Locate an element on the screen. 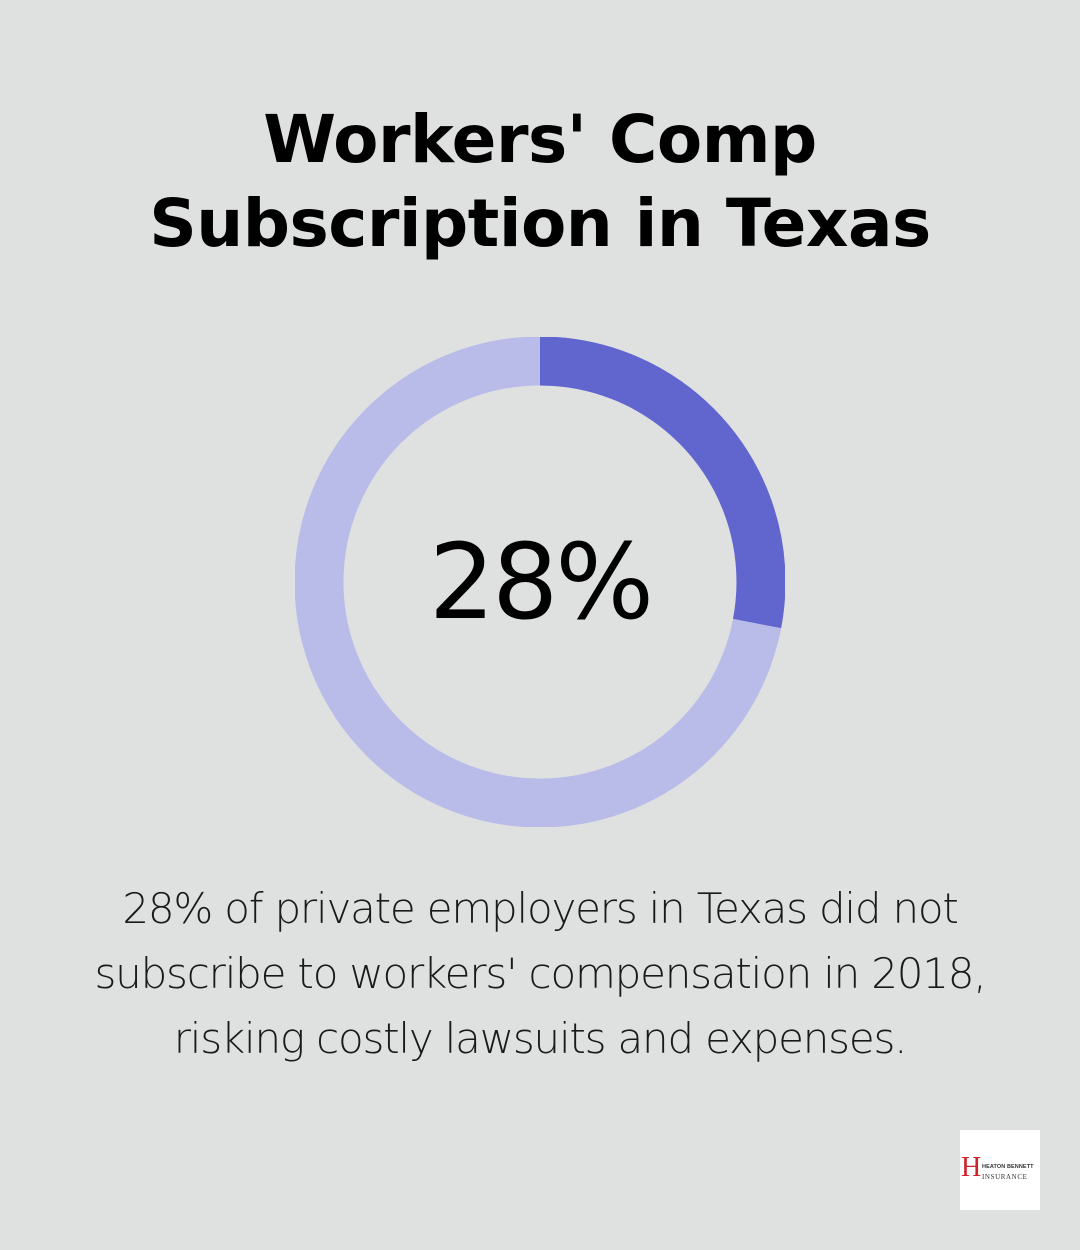  title-line-2: Subscription in Texas is located at coordinates (540, 223).